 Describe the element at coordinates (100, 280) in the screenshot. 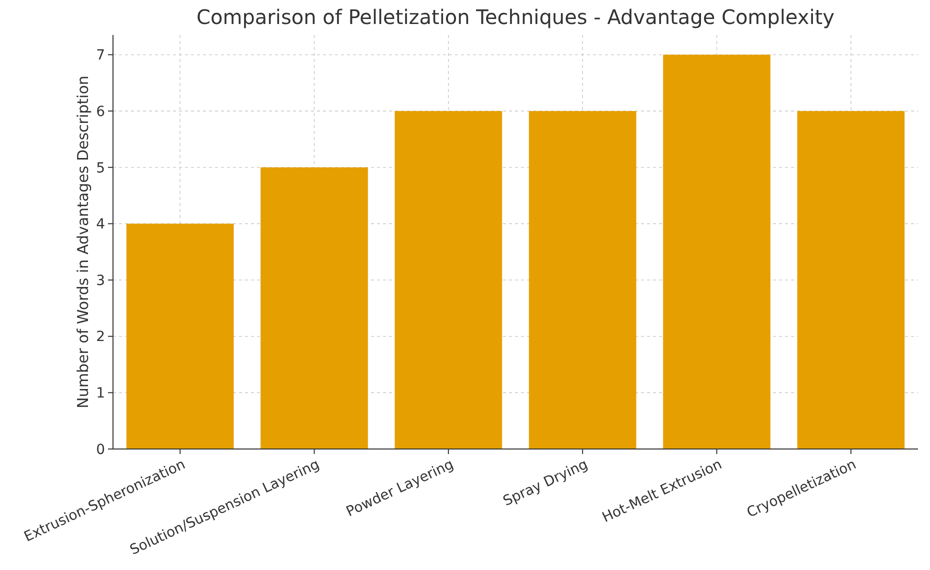

I see `y-tick-label: 3` at that location.